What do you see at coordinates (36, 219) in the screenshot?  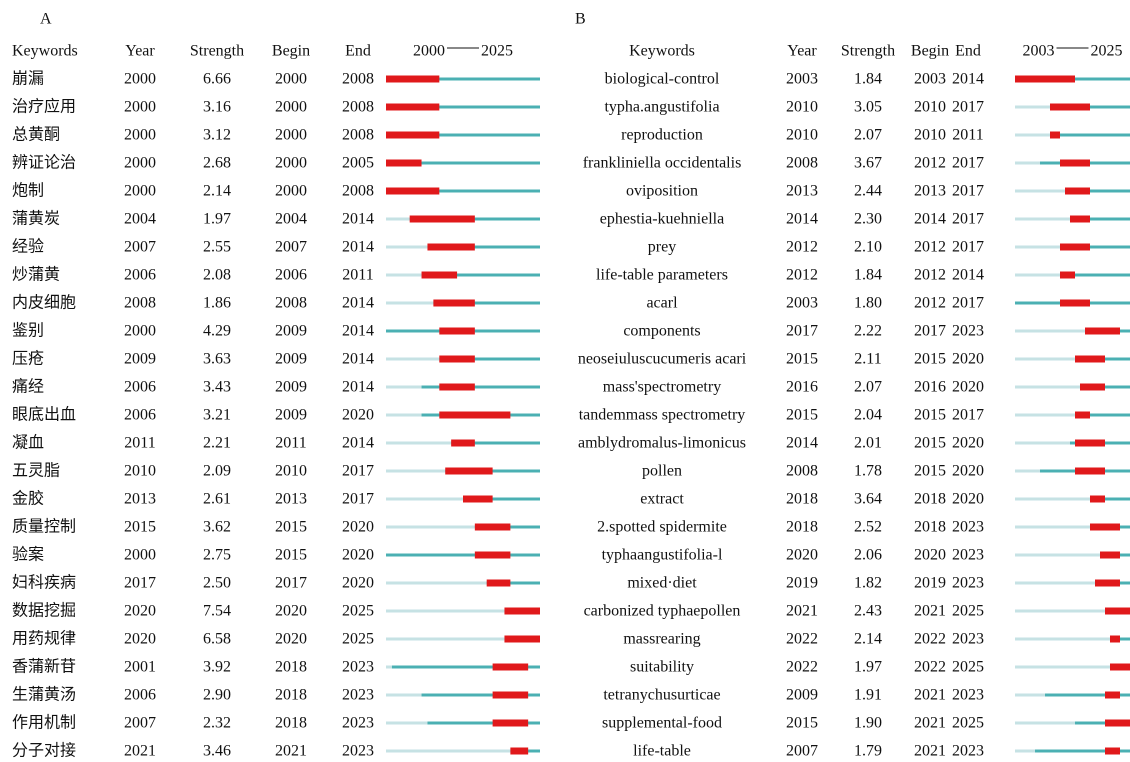 I see `keyword: 蒲黄炭` at bounding box center [36, 219].